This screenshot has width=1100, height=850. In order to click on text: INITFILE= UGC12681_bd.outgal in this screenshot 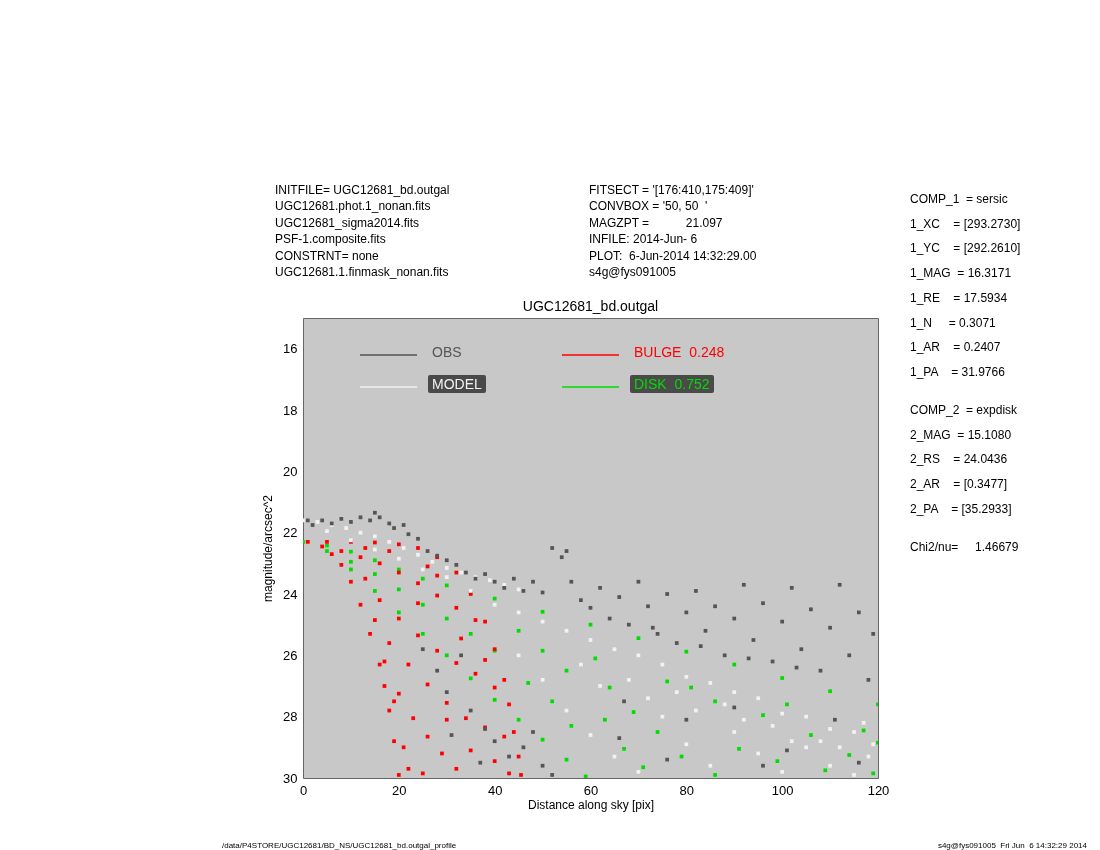, I will do `click(362, 190)`.